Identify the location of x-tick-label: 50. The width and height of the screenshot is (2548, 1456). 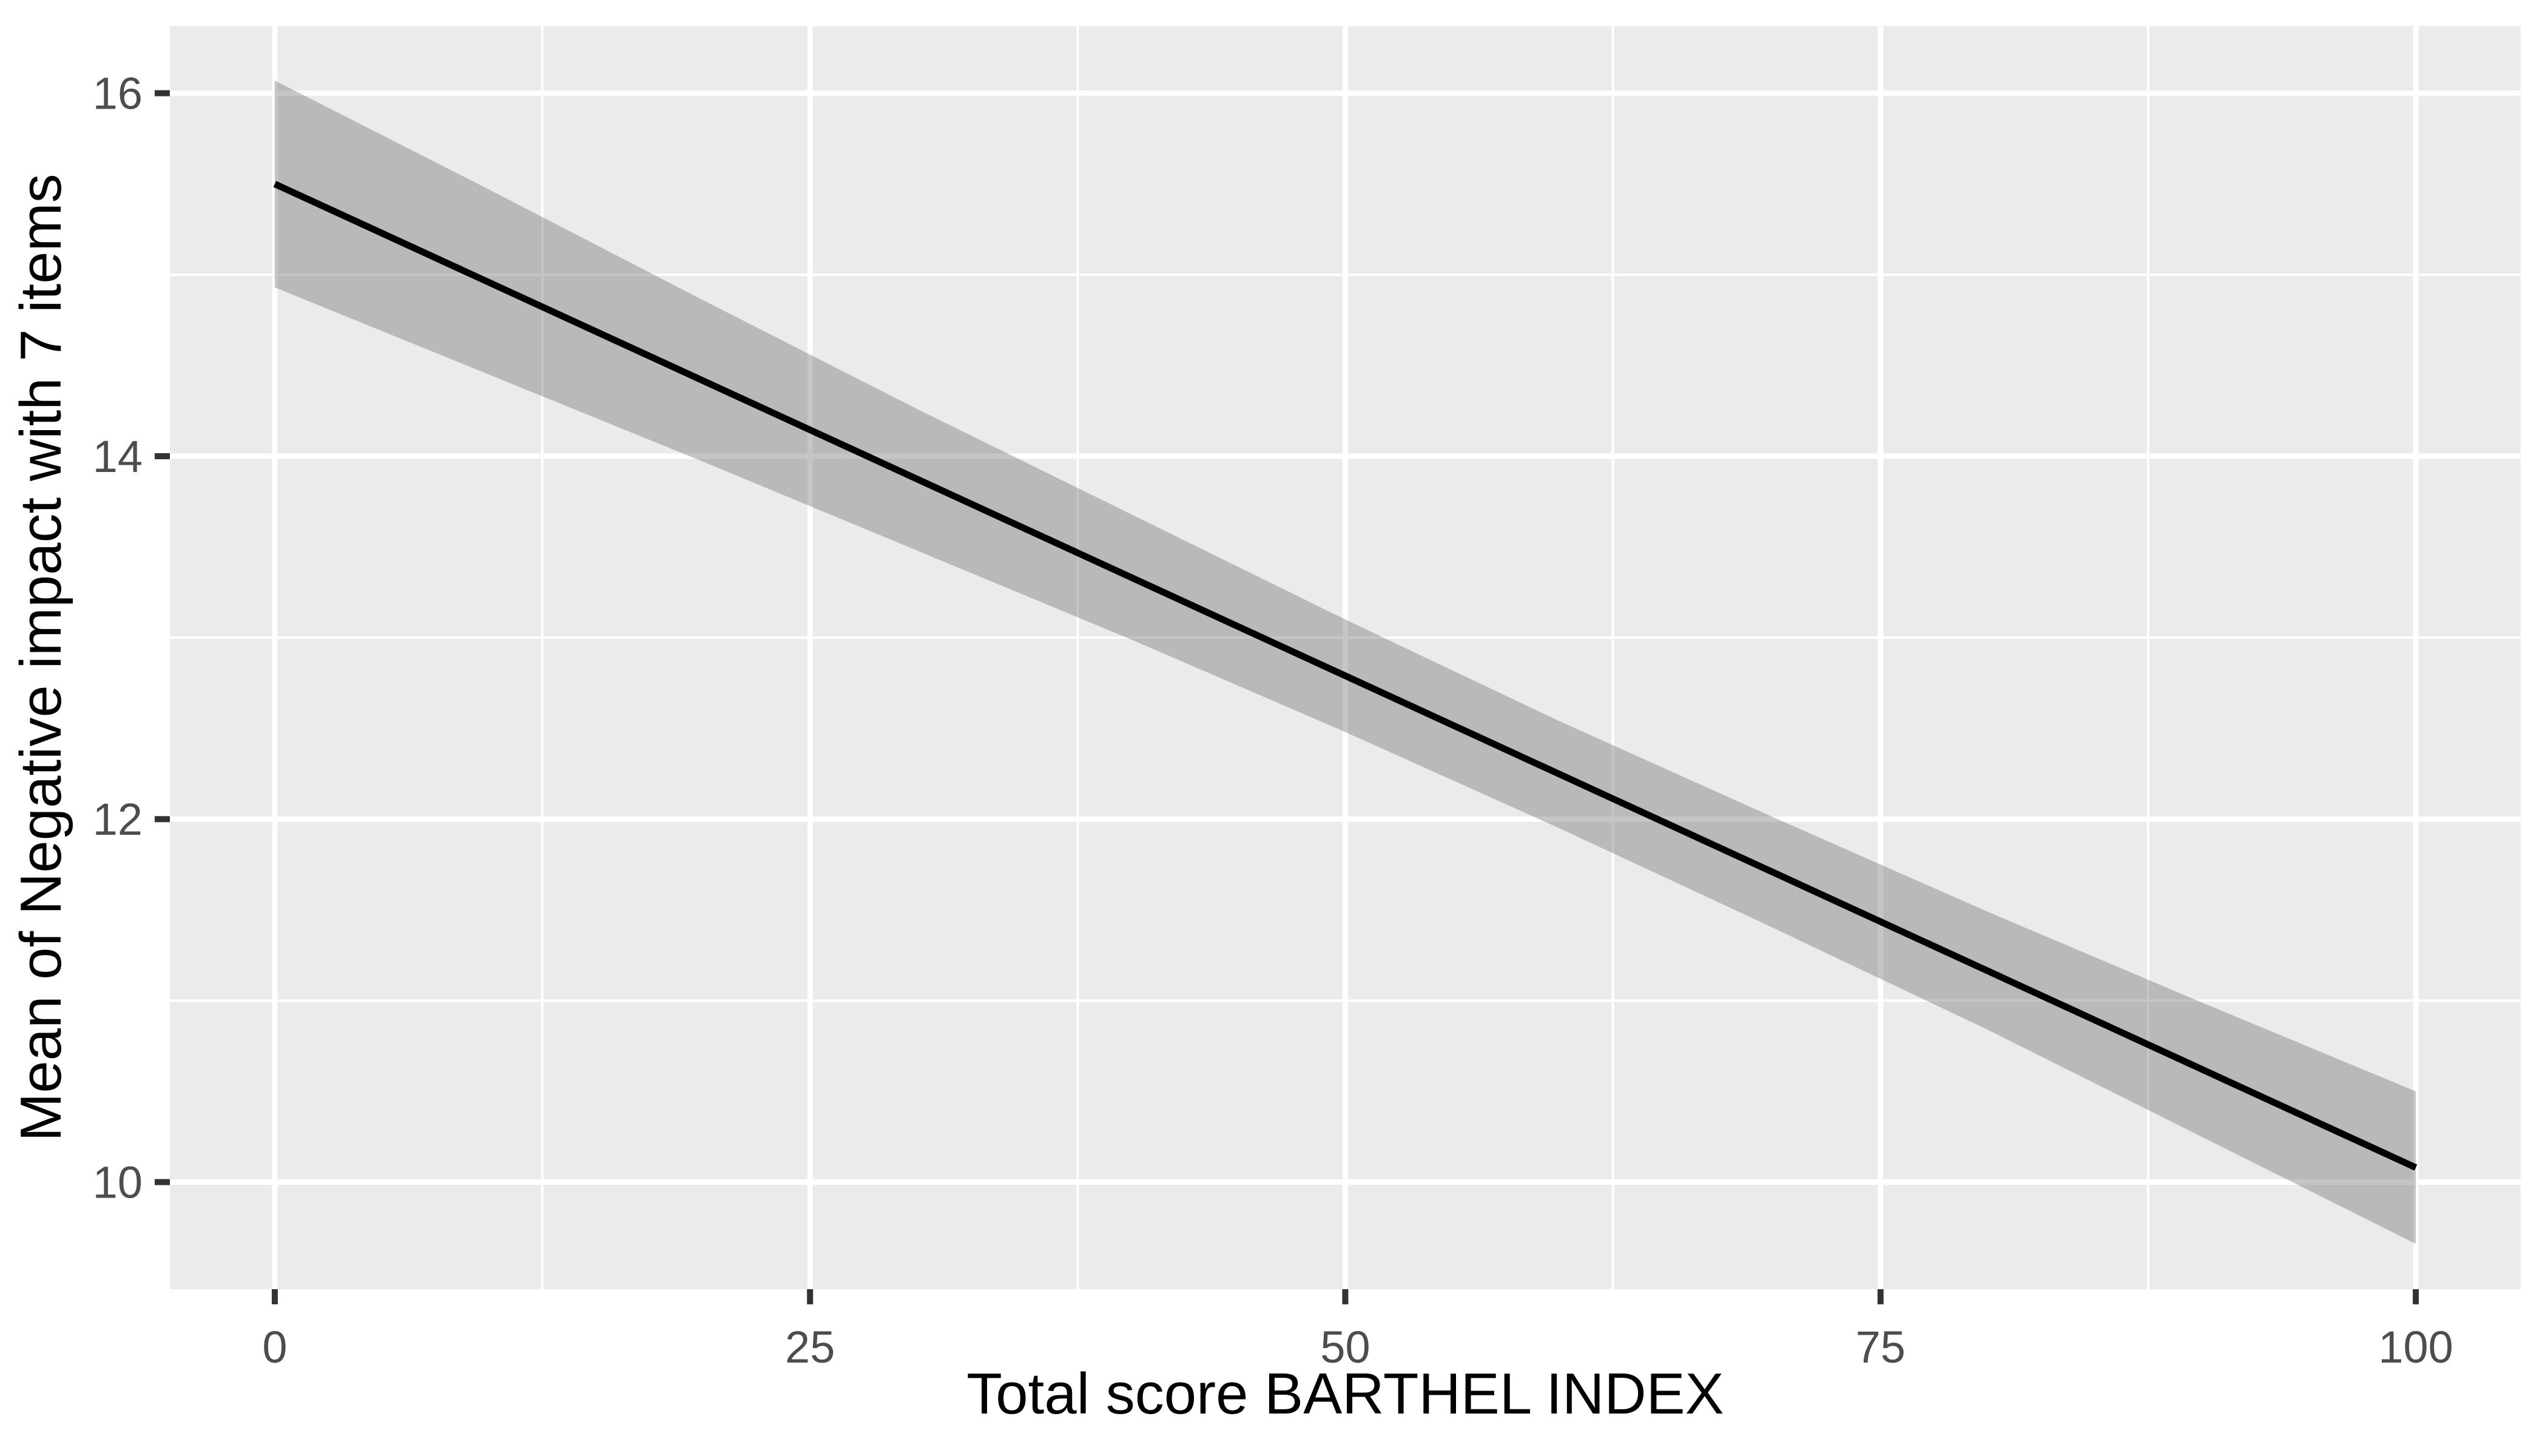
(1345, 1347).